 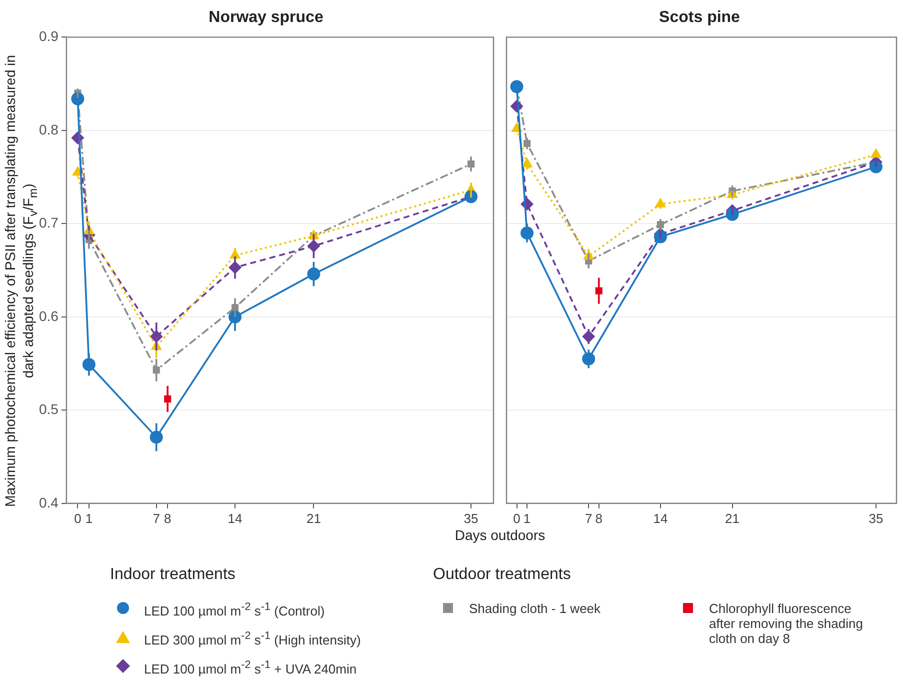 What do you see at coordinates (173, 574) in the screenshot?
I see `text: Indoor treatments` at bounding box center [173, 574].